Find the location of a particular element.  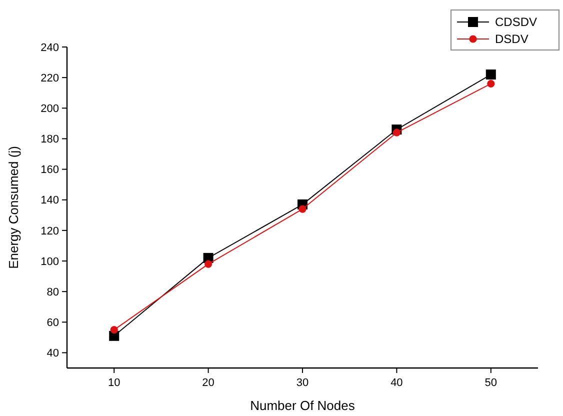

y-tick-label: 180 is located at coordinates (49, 140).